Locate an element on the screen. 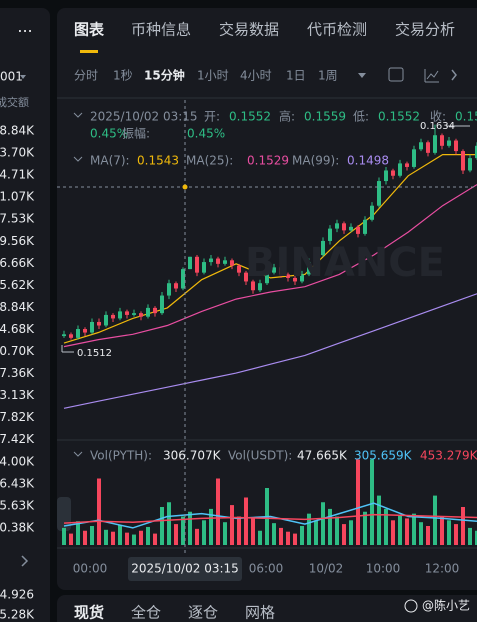 The image size is (477, 622). sidebar-value: 5.62K is located at coordinates (17, 285).